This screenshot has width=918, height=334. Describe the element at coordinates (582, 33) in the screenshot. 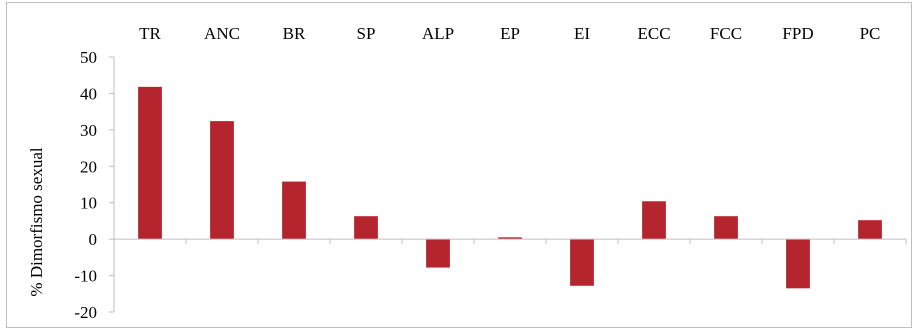

I see `category-label: EI` at that location.